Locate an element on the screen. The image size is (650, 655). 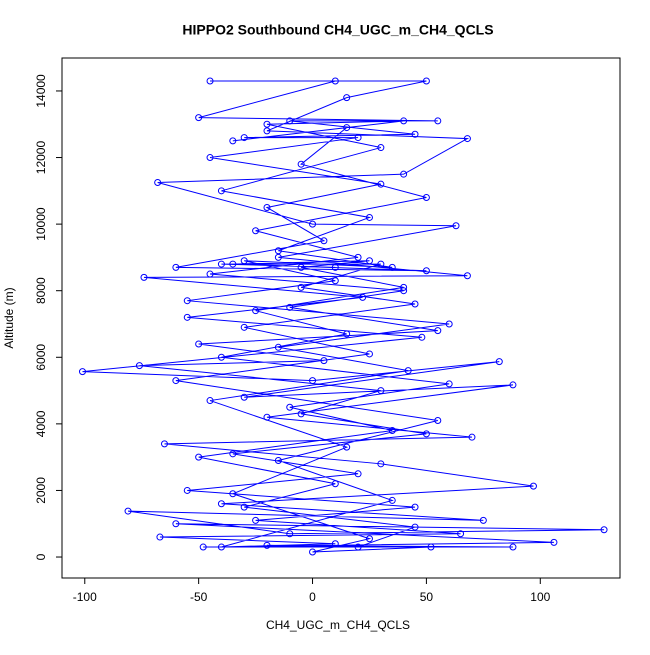
chart-title: HIPPO2 Southbound CH4_UGC_m_CH4_QCLS is located at coordinates (337, 30).